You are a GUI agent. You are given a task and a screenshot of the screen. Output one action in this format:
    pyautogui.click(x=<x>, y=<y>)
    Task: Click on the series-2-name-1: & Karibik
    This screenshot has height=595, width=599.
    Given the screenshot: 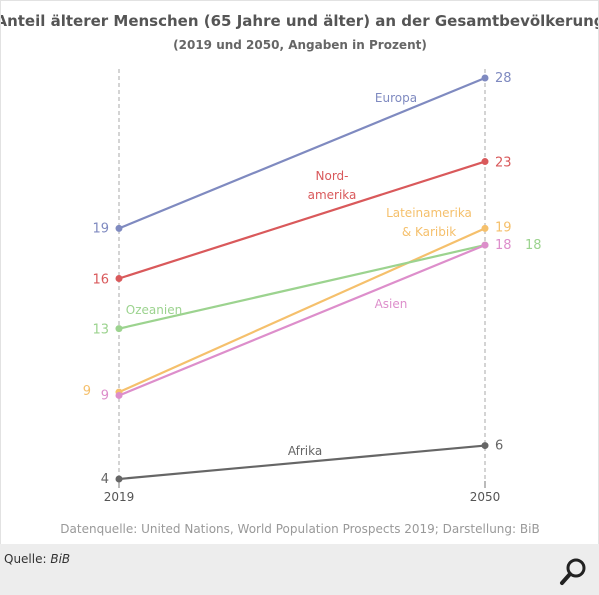 What is the action you would take?
    pyautogui.click(x=429, y=232)
    